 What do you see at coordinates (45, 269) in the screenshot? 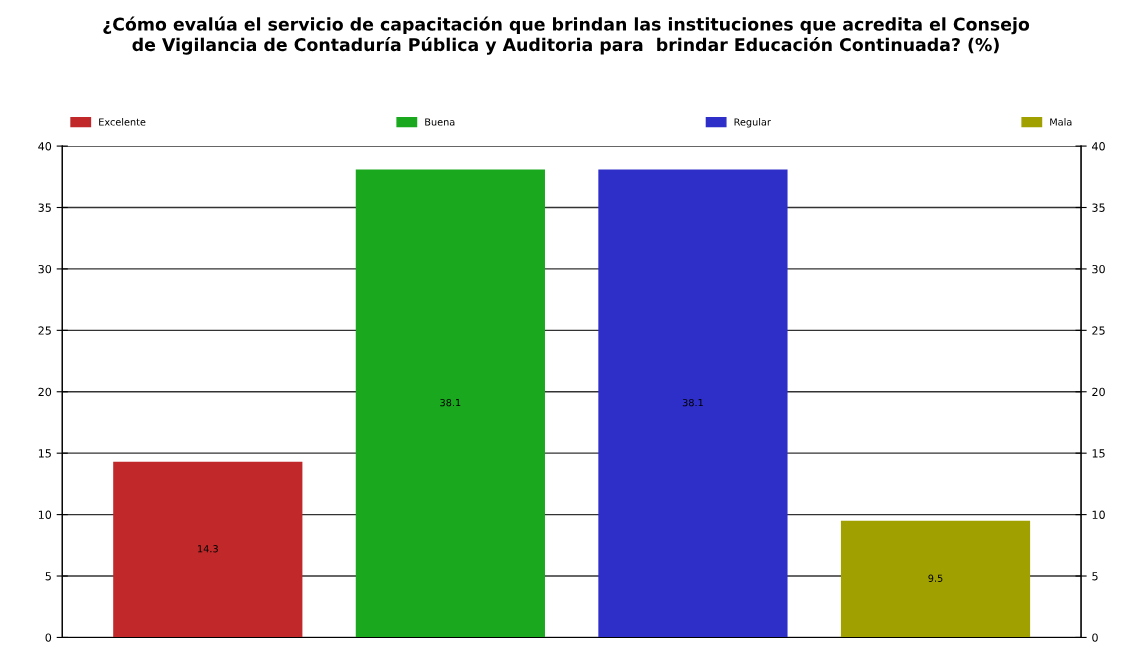
I see `y-tick-label: 30` at bounding box center [45, 269].